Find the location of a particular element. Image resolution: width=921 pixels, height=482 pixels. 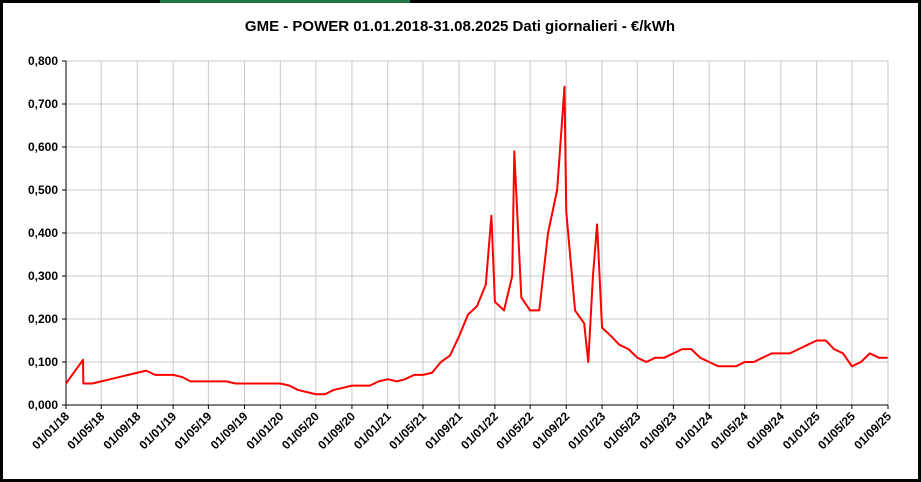

y-tick-label: 0,800 is located at coordinates (43, 61).